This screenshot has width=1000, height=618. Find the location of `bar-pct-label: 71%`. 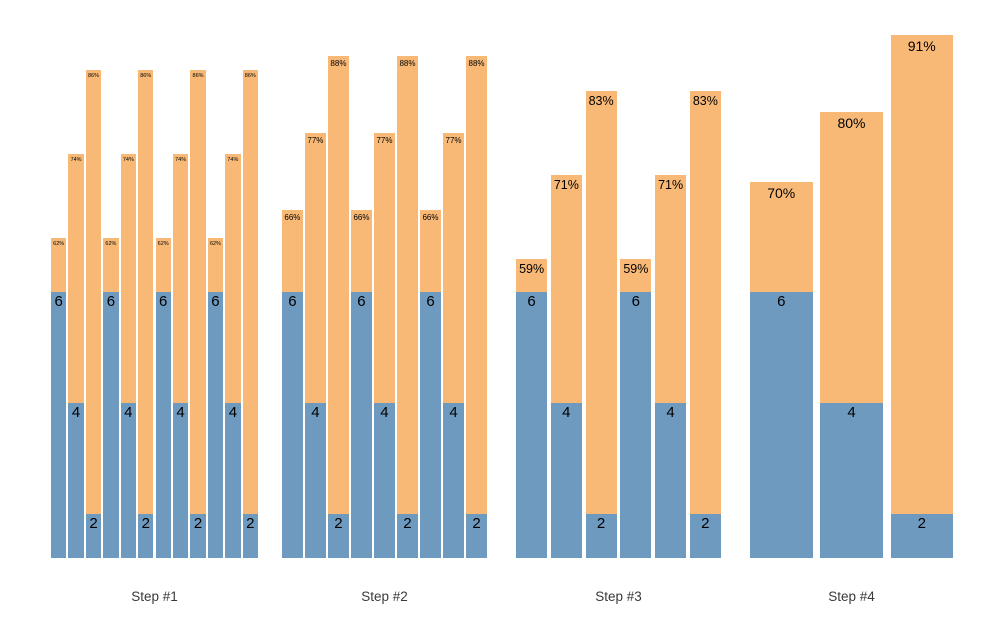

bar-pct-label: 71% is located at coordinates (671, 185).